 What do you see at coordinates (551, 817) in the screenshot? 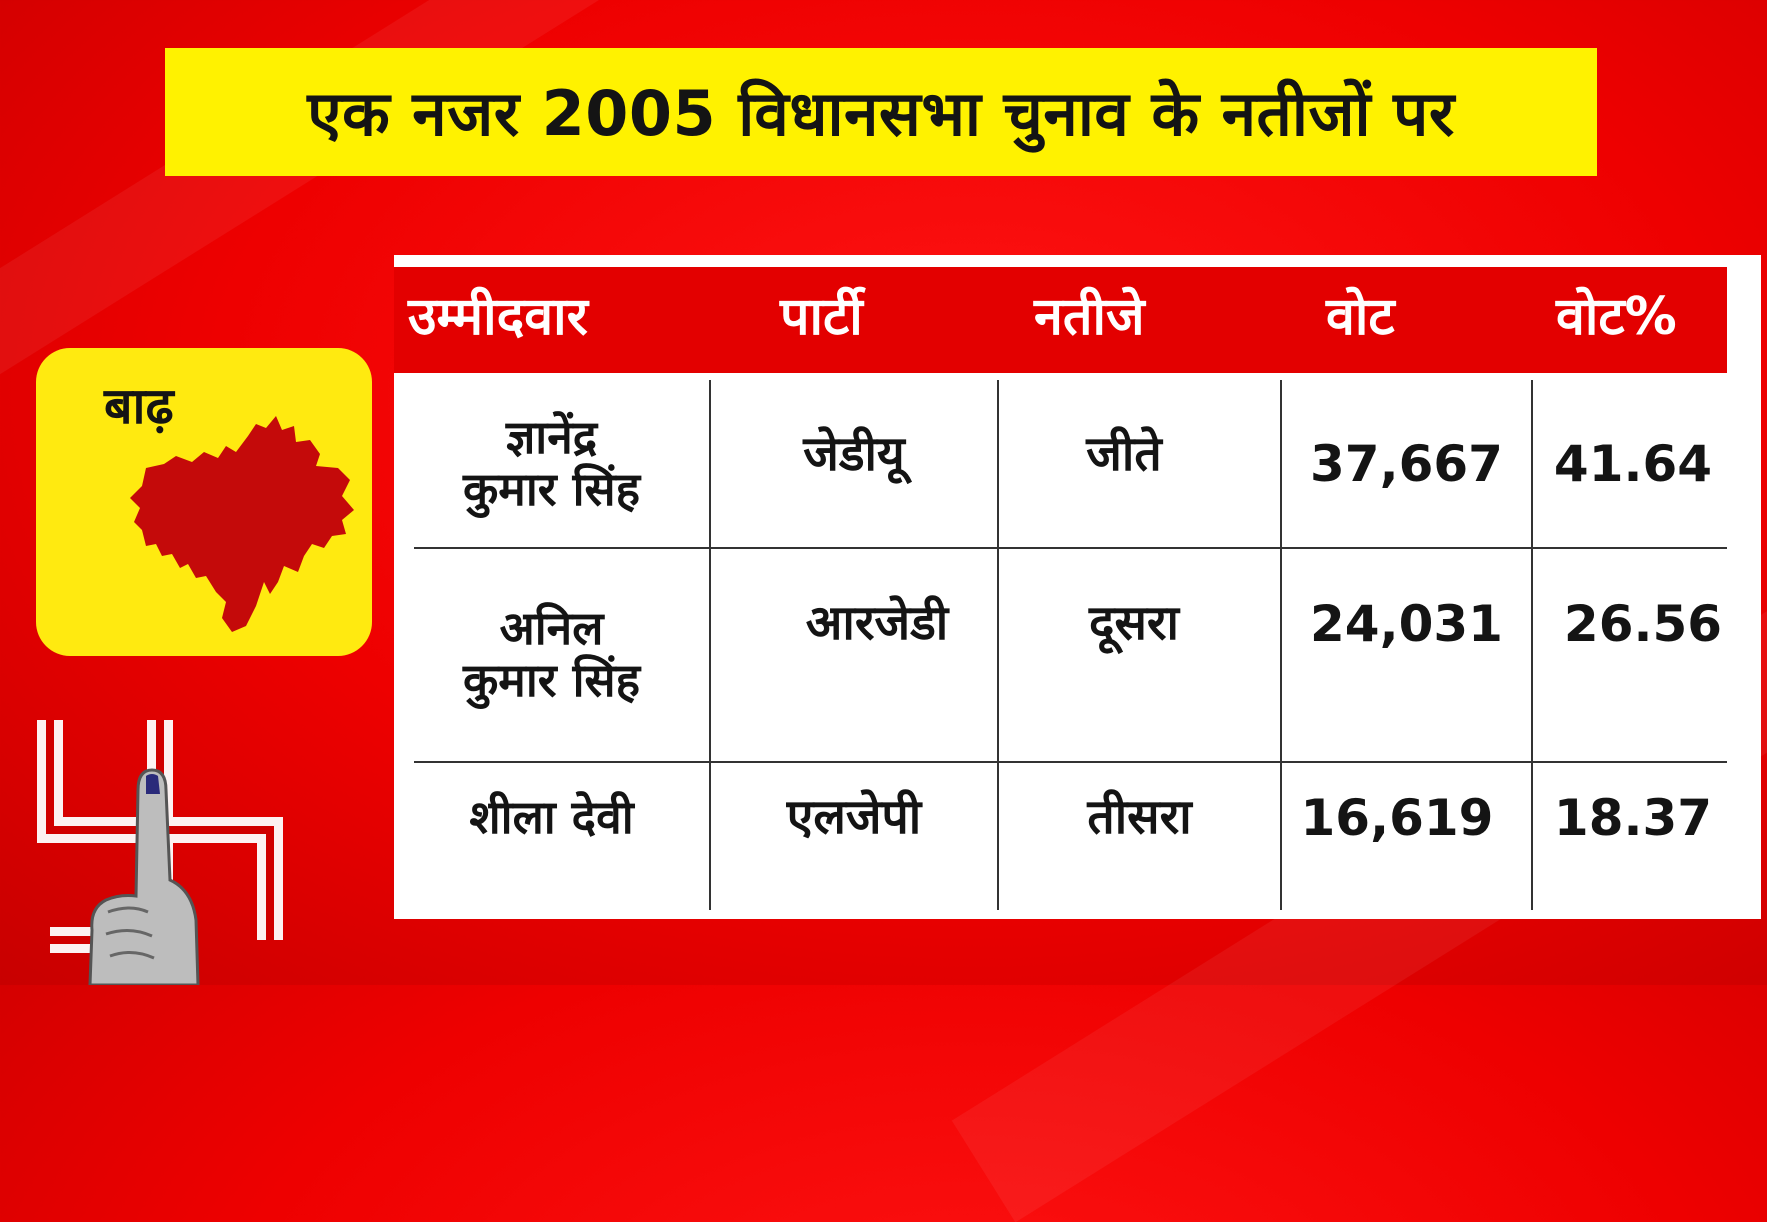
I see `candidate-cell: शीला देवी` at bounding box center [551, 817].